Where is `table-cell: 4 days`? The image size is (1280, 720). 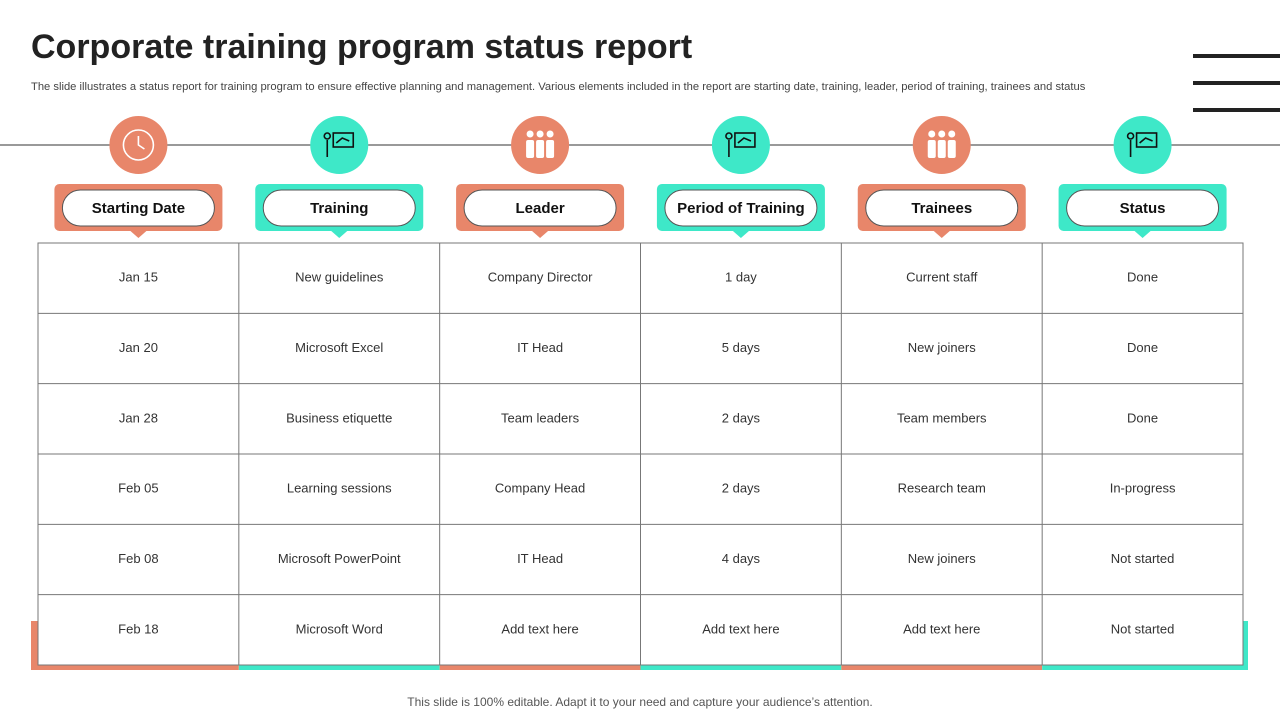 table-cell: 4 days is located at coordinates (741, 558).